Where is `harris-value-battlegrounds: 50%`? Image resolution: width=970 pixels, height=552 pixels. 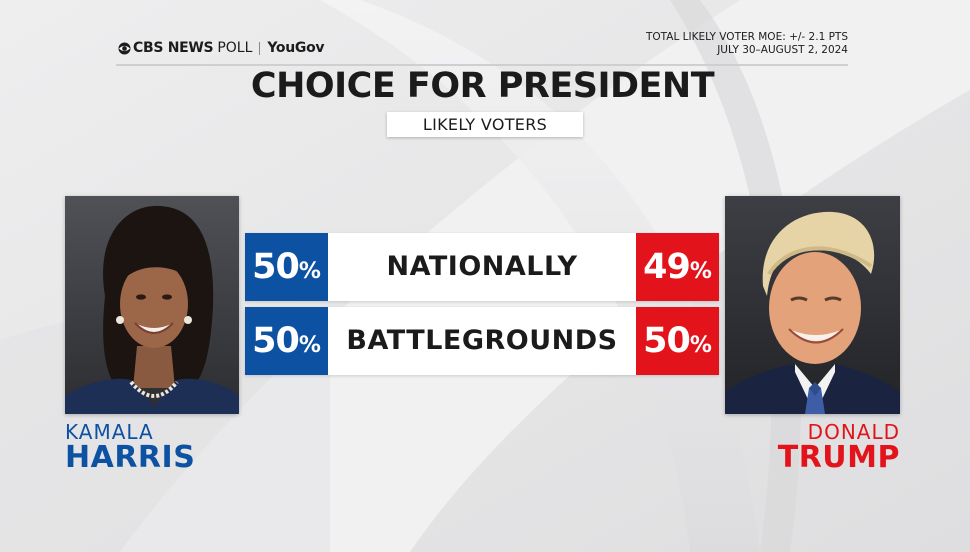 harris-value-battlegrounds: 50% is located at coordinates (286, 341).